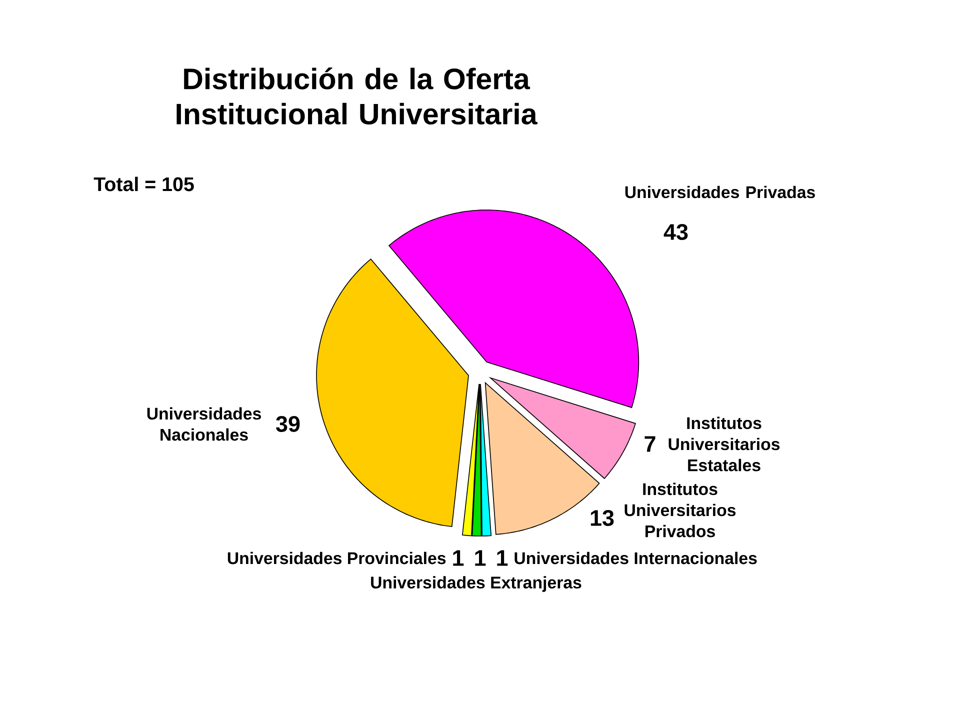 The width and height of the screenshot is (960, 720). What do you see at coordinates (357, 96) in the screenshot?
I see `chart-title: Distribución de la Oferta Institucional Universitaria` at bounding box center [357, 96].